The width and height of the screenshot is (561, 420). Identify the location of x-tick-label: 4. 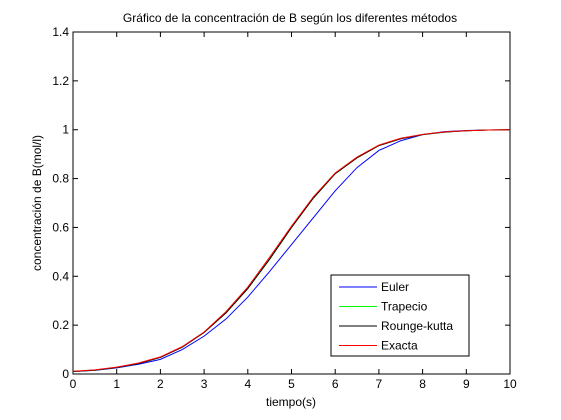
(247, 384).